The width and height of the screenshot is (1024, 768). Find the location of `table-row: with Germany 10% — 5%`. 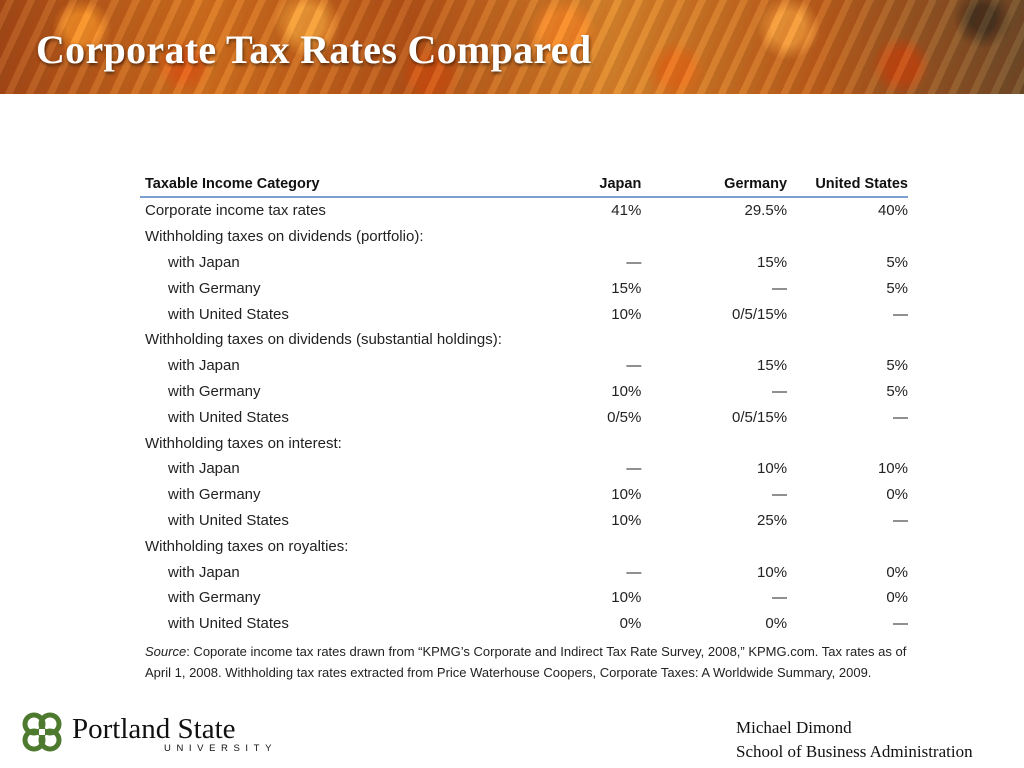

table-row: with Germany 10% — 5% is located at coordinates (524, 392).